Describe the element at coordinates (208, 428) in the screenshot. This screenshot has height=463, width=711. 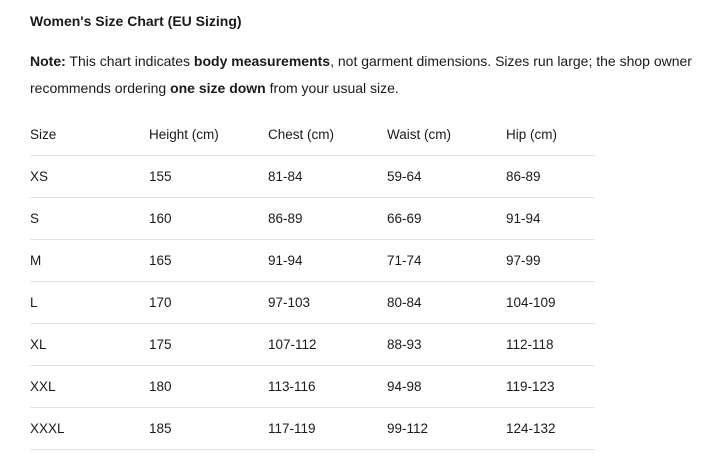
I see `table-cell: 185` at that location.